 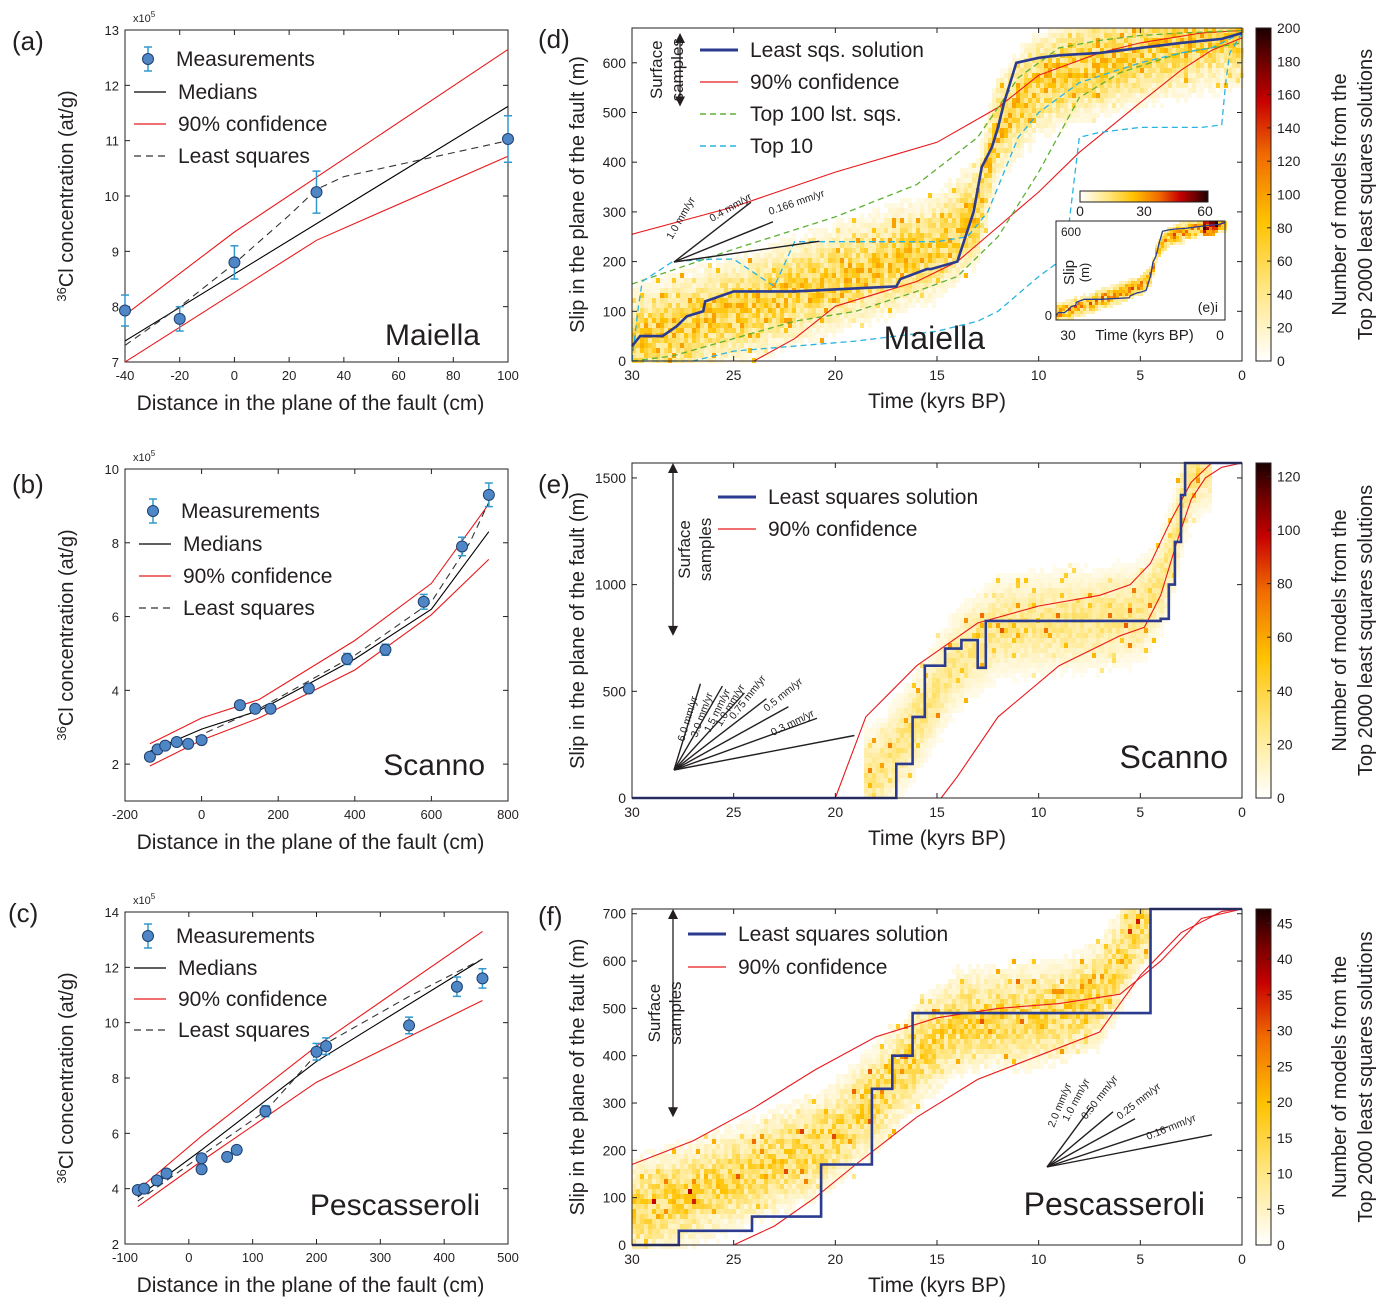 I want to click on site-label: Maiella, so click(x=432, y=335).